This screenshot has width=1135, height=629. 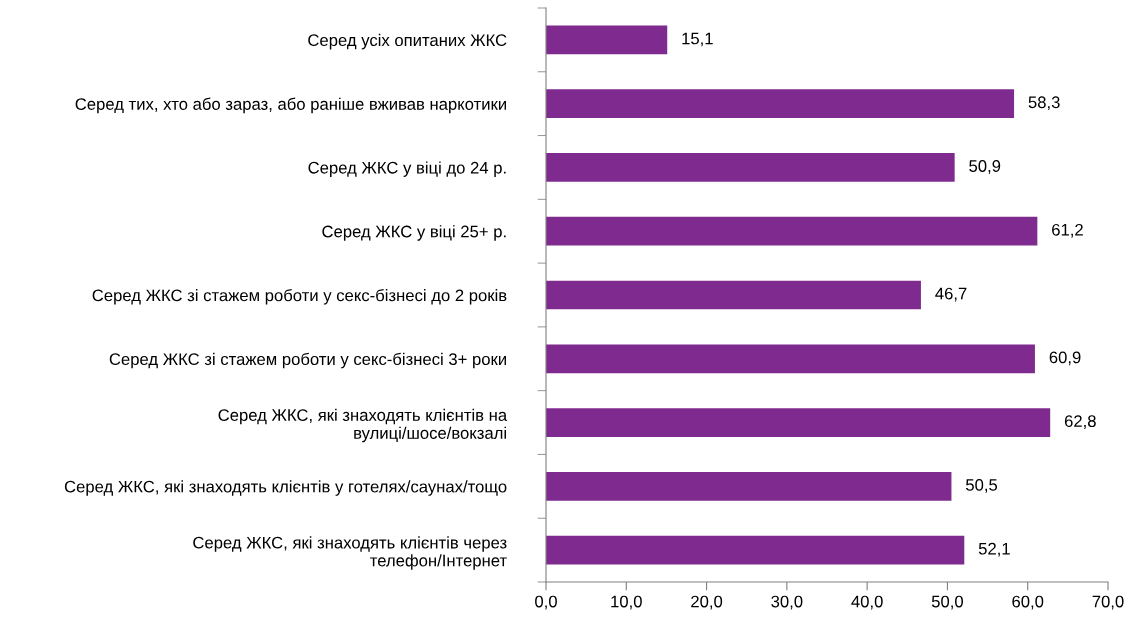 What do you see at coordinates (787, 602) in the screenshot?
I see `x-tick-label: 30,0` at bounding box center [787, 602].